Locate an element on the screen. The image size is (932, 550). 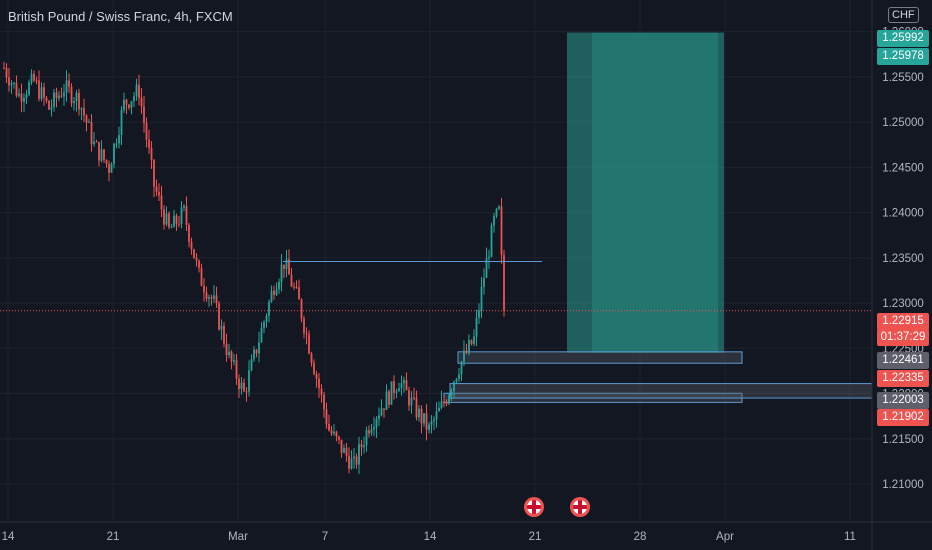
box2-top-label: 1.22003 is located at coordinates (903, 400).